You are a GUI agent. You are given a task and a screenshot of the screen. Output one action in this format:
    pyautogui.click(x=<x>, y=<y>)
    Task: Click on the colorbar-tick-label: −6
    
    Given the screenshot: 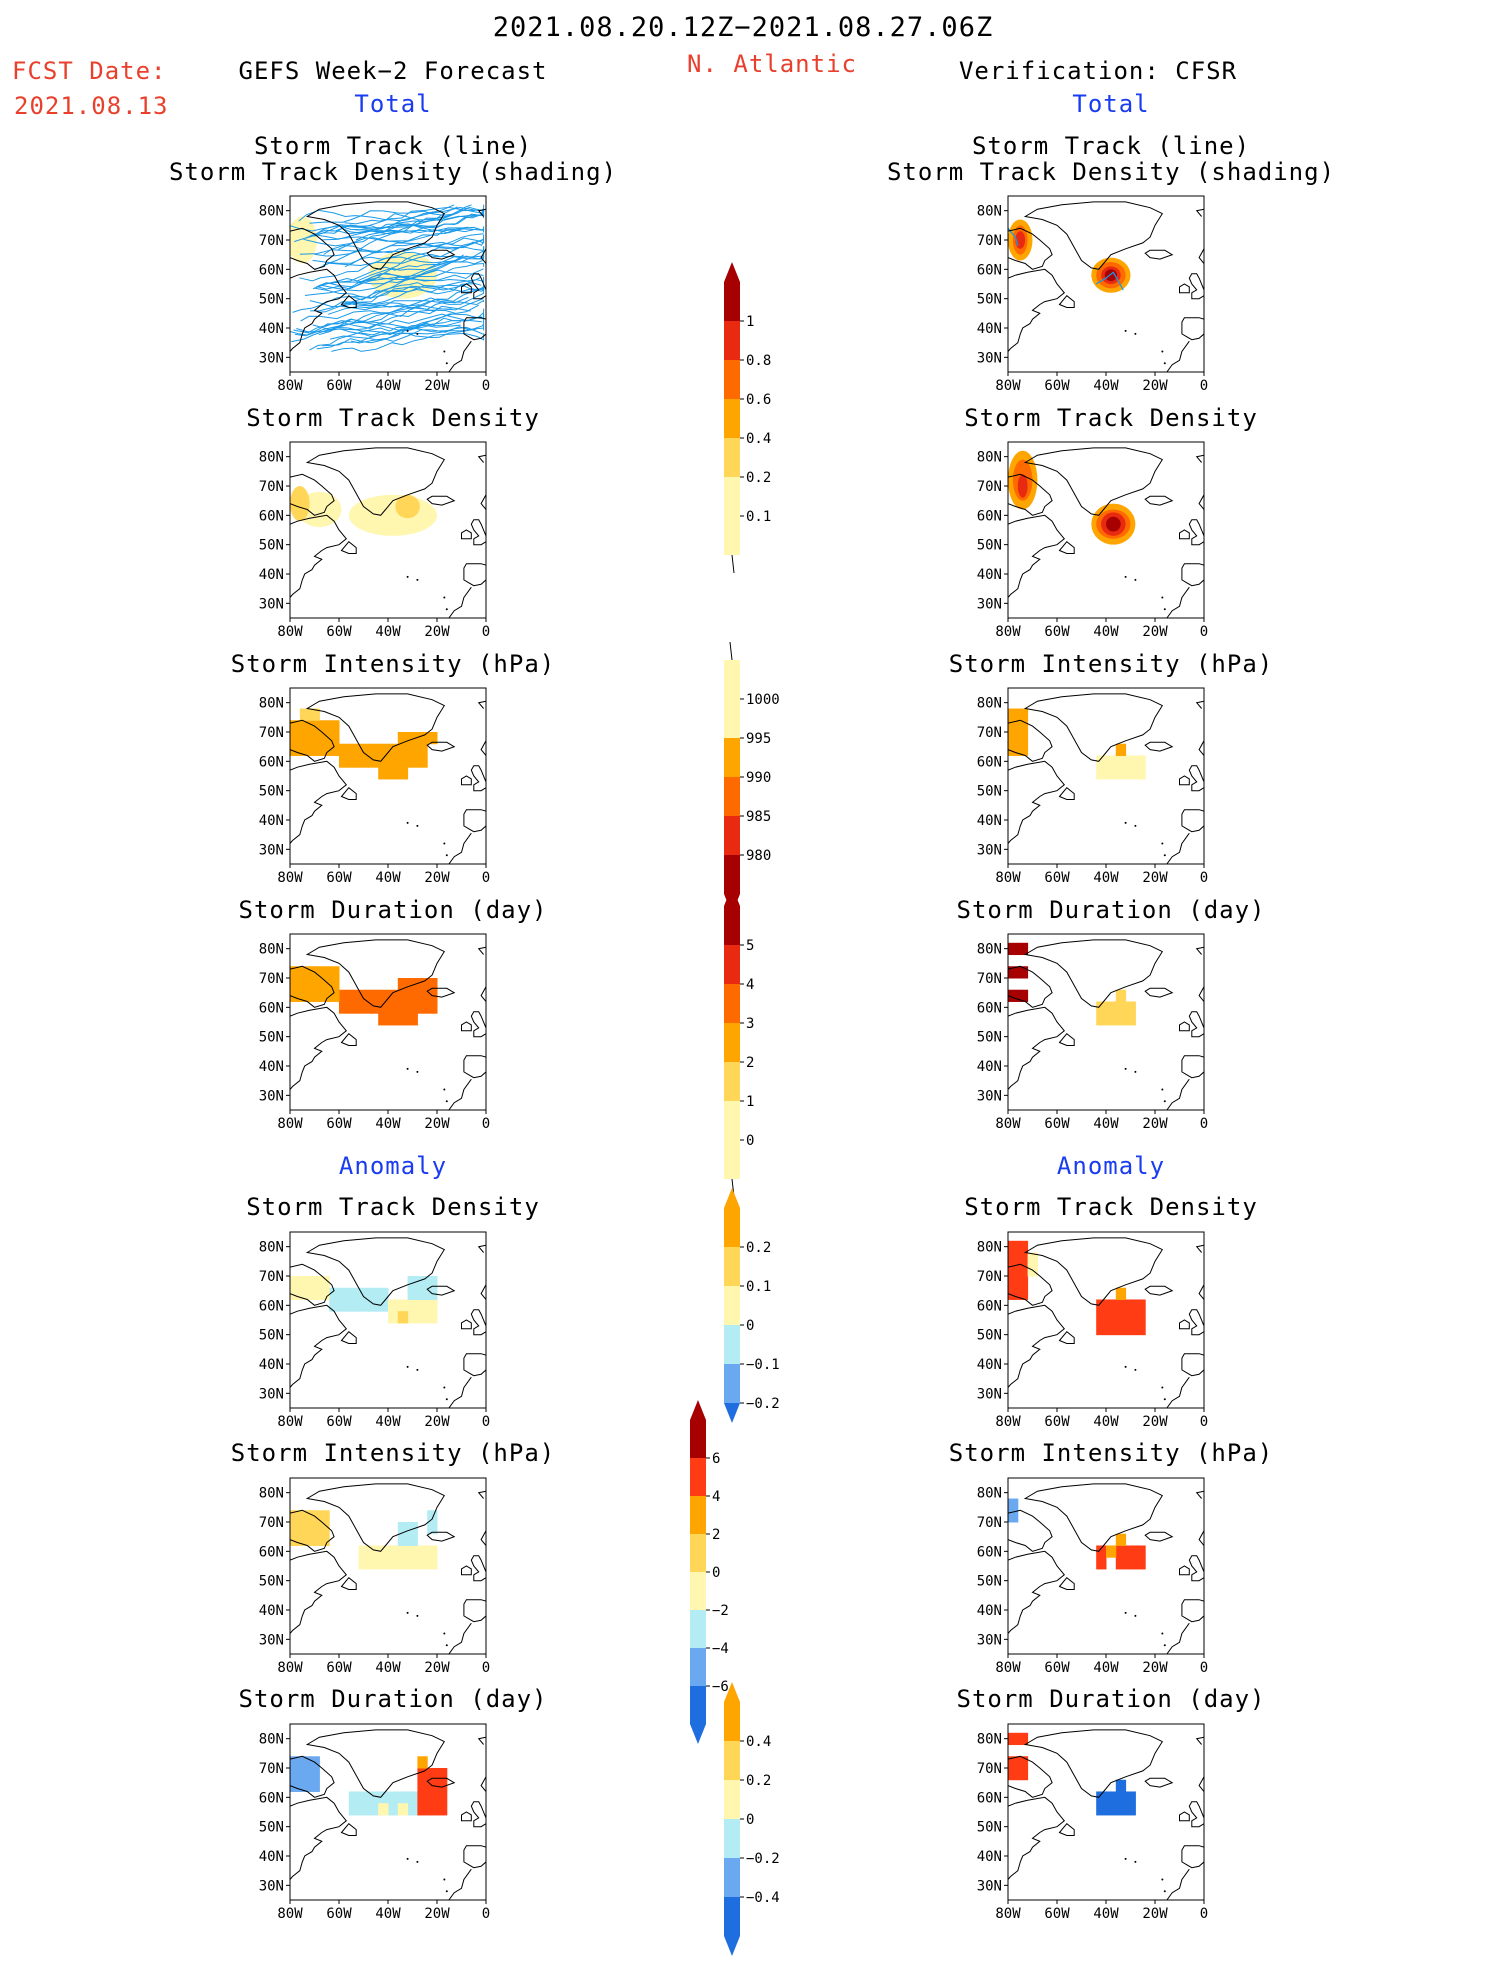 What is the action you would take?
    pyautogui.click(x=720, y=1687)
    